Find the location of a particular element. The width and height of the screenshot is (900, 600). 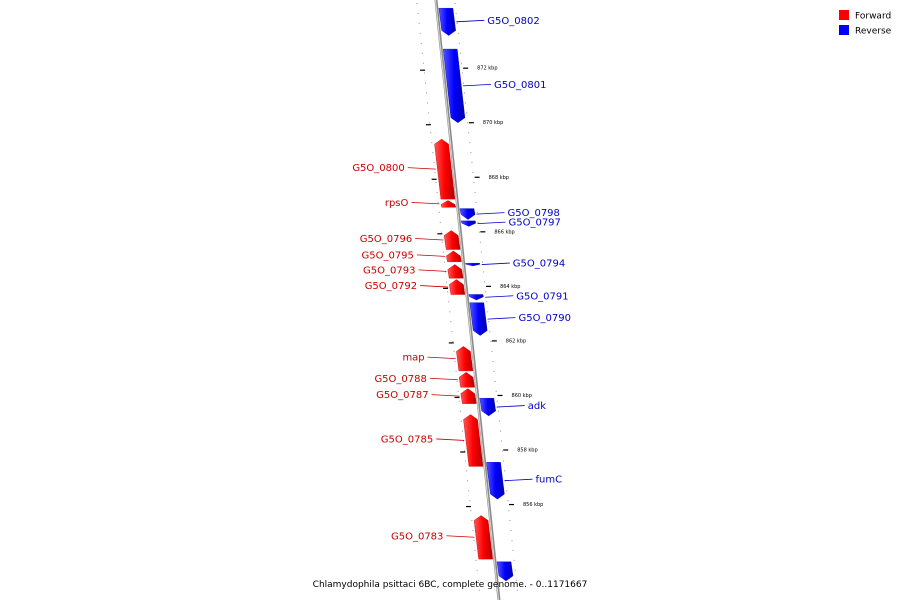

tick-label: 868 kbp is located at coordinates (499, 178).